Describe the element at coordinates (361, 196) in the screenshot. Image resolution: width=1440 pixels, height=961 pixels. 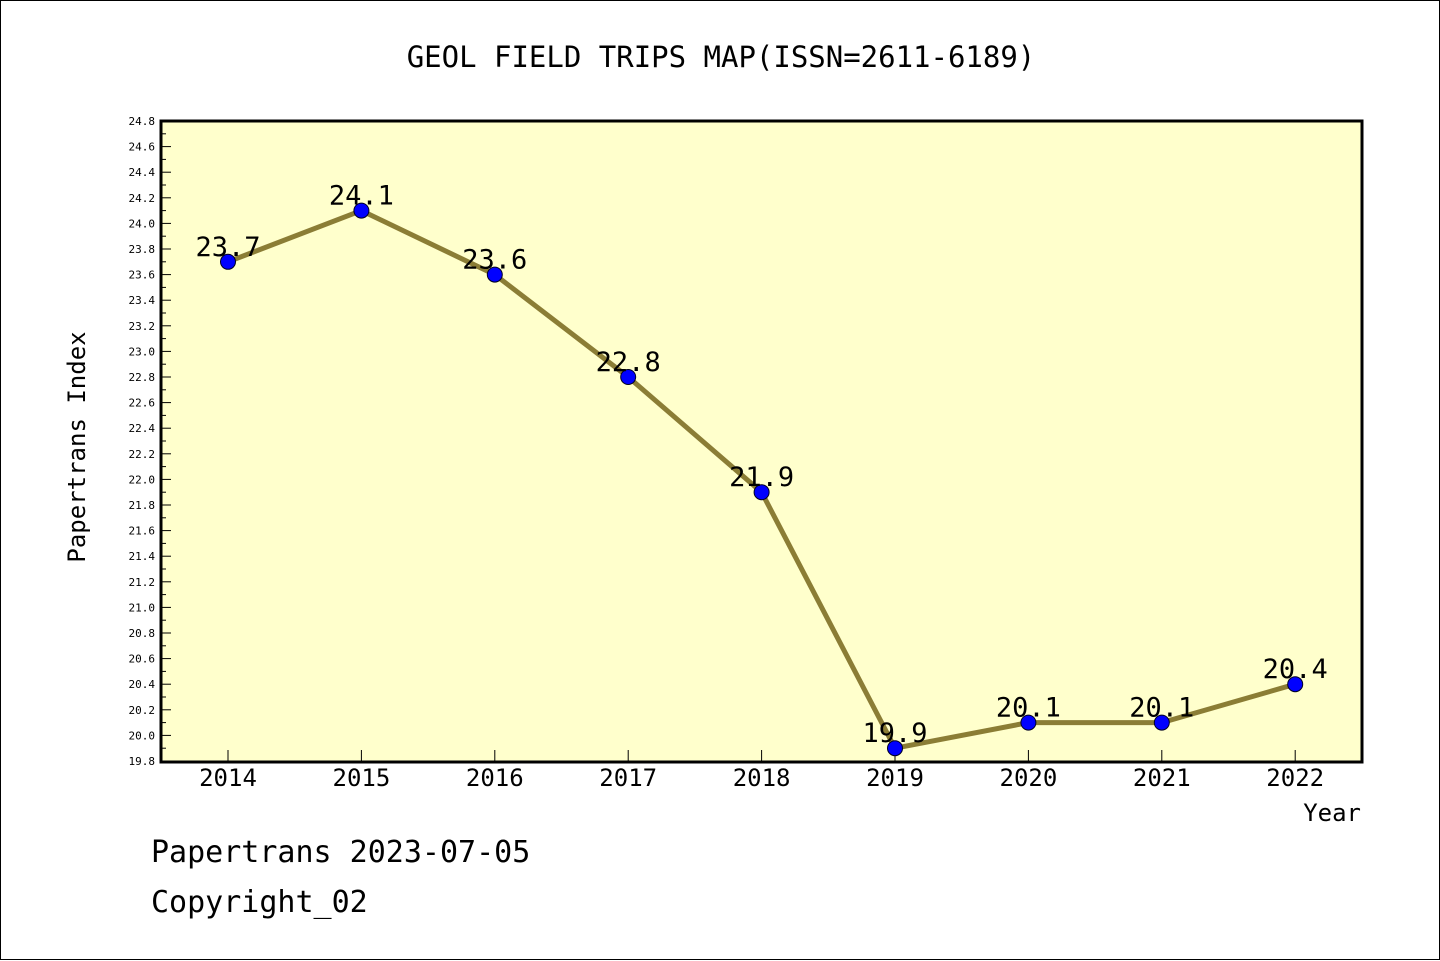
I see `data-label: 24.1` at that location.